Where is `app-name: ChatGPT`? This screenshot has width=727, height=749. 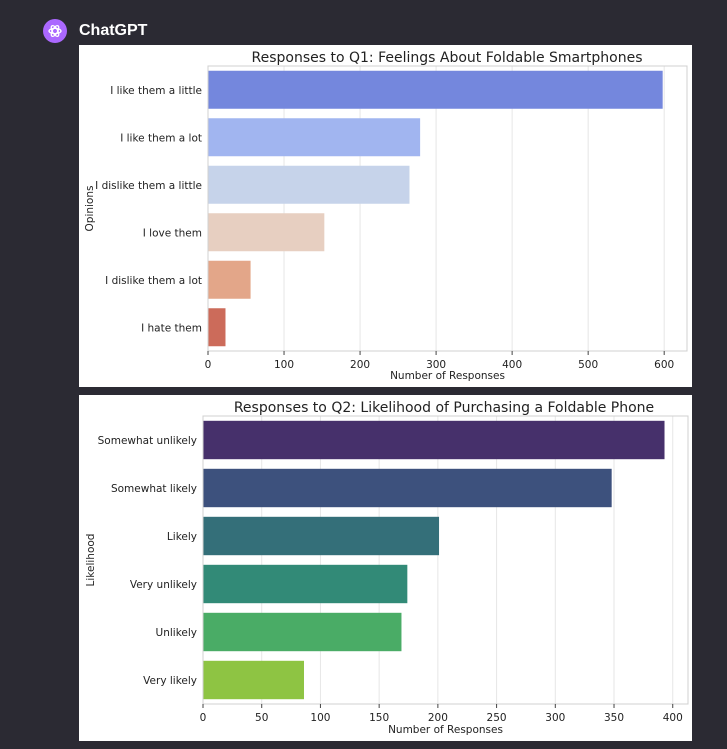 app-name: ChatGPT is located at coordinates (113, 30).